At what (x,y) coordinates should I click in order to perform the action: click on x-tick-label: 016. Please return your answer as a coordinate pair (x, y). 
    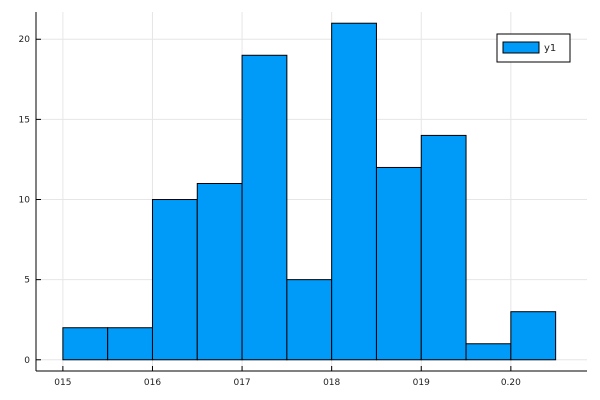
    Looking at the image, I should click on (152, 383).